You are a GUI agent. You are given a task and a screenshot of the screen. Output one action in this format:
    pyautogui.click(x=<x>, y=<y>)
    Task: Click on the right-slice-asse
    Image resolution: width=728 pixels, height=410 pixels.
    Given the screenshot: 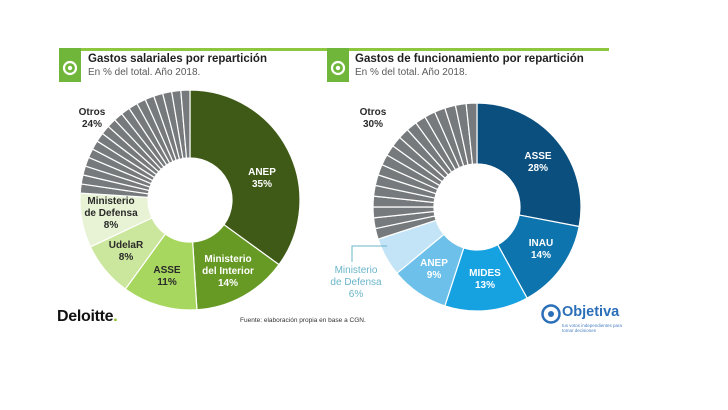 What is the action you would take?
    pyautogui.click(x=529, y=165)
    